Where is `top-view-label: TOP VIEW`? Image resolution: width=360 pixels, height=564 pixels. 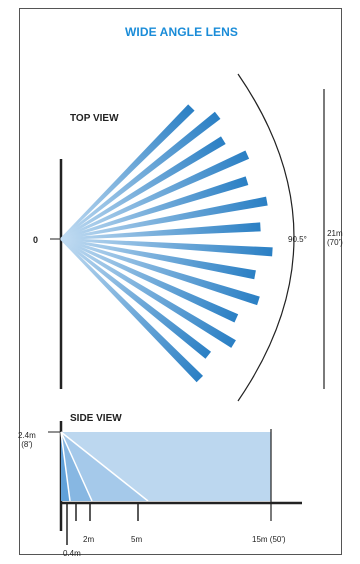 top-view-label: TOP VIEW is located at coordinates (94, 118).